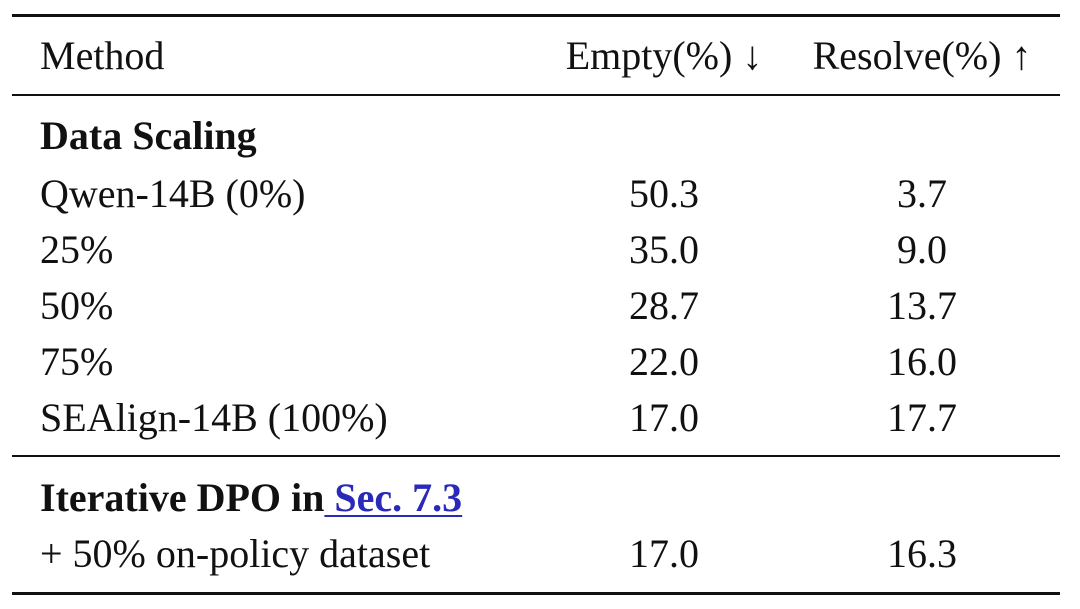 Image resolution: width=1080 pixels, height=609 pixels. I want to click on row-resolve: 13.7, so click(922, 305).